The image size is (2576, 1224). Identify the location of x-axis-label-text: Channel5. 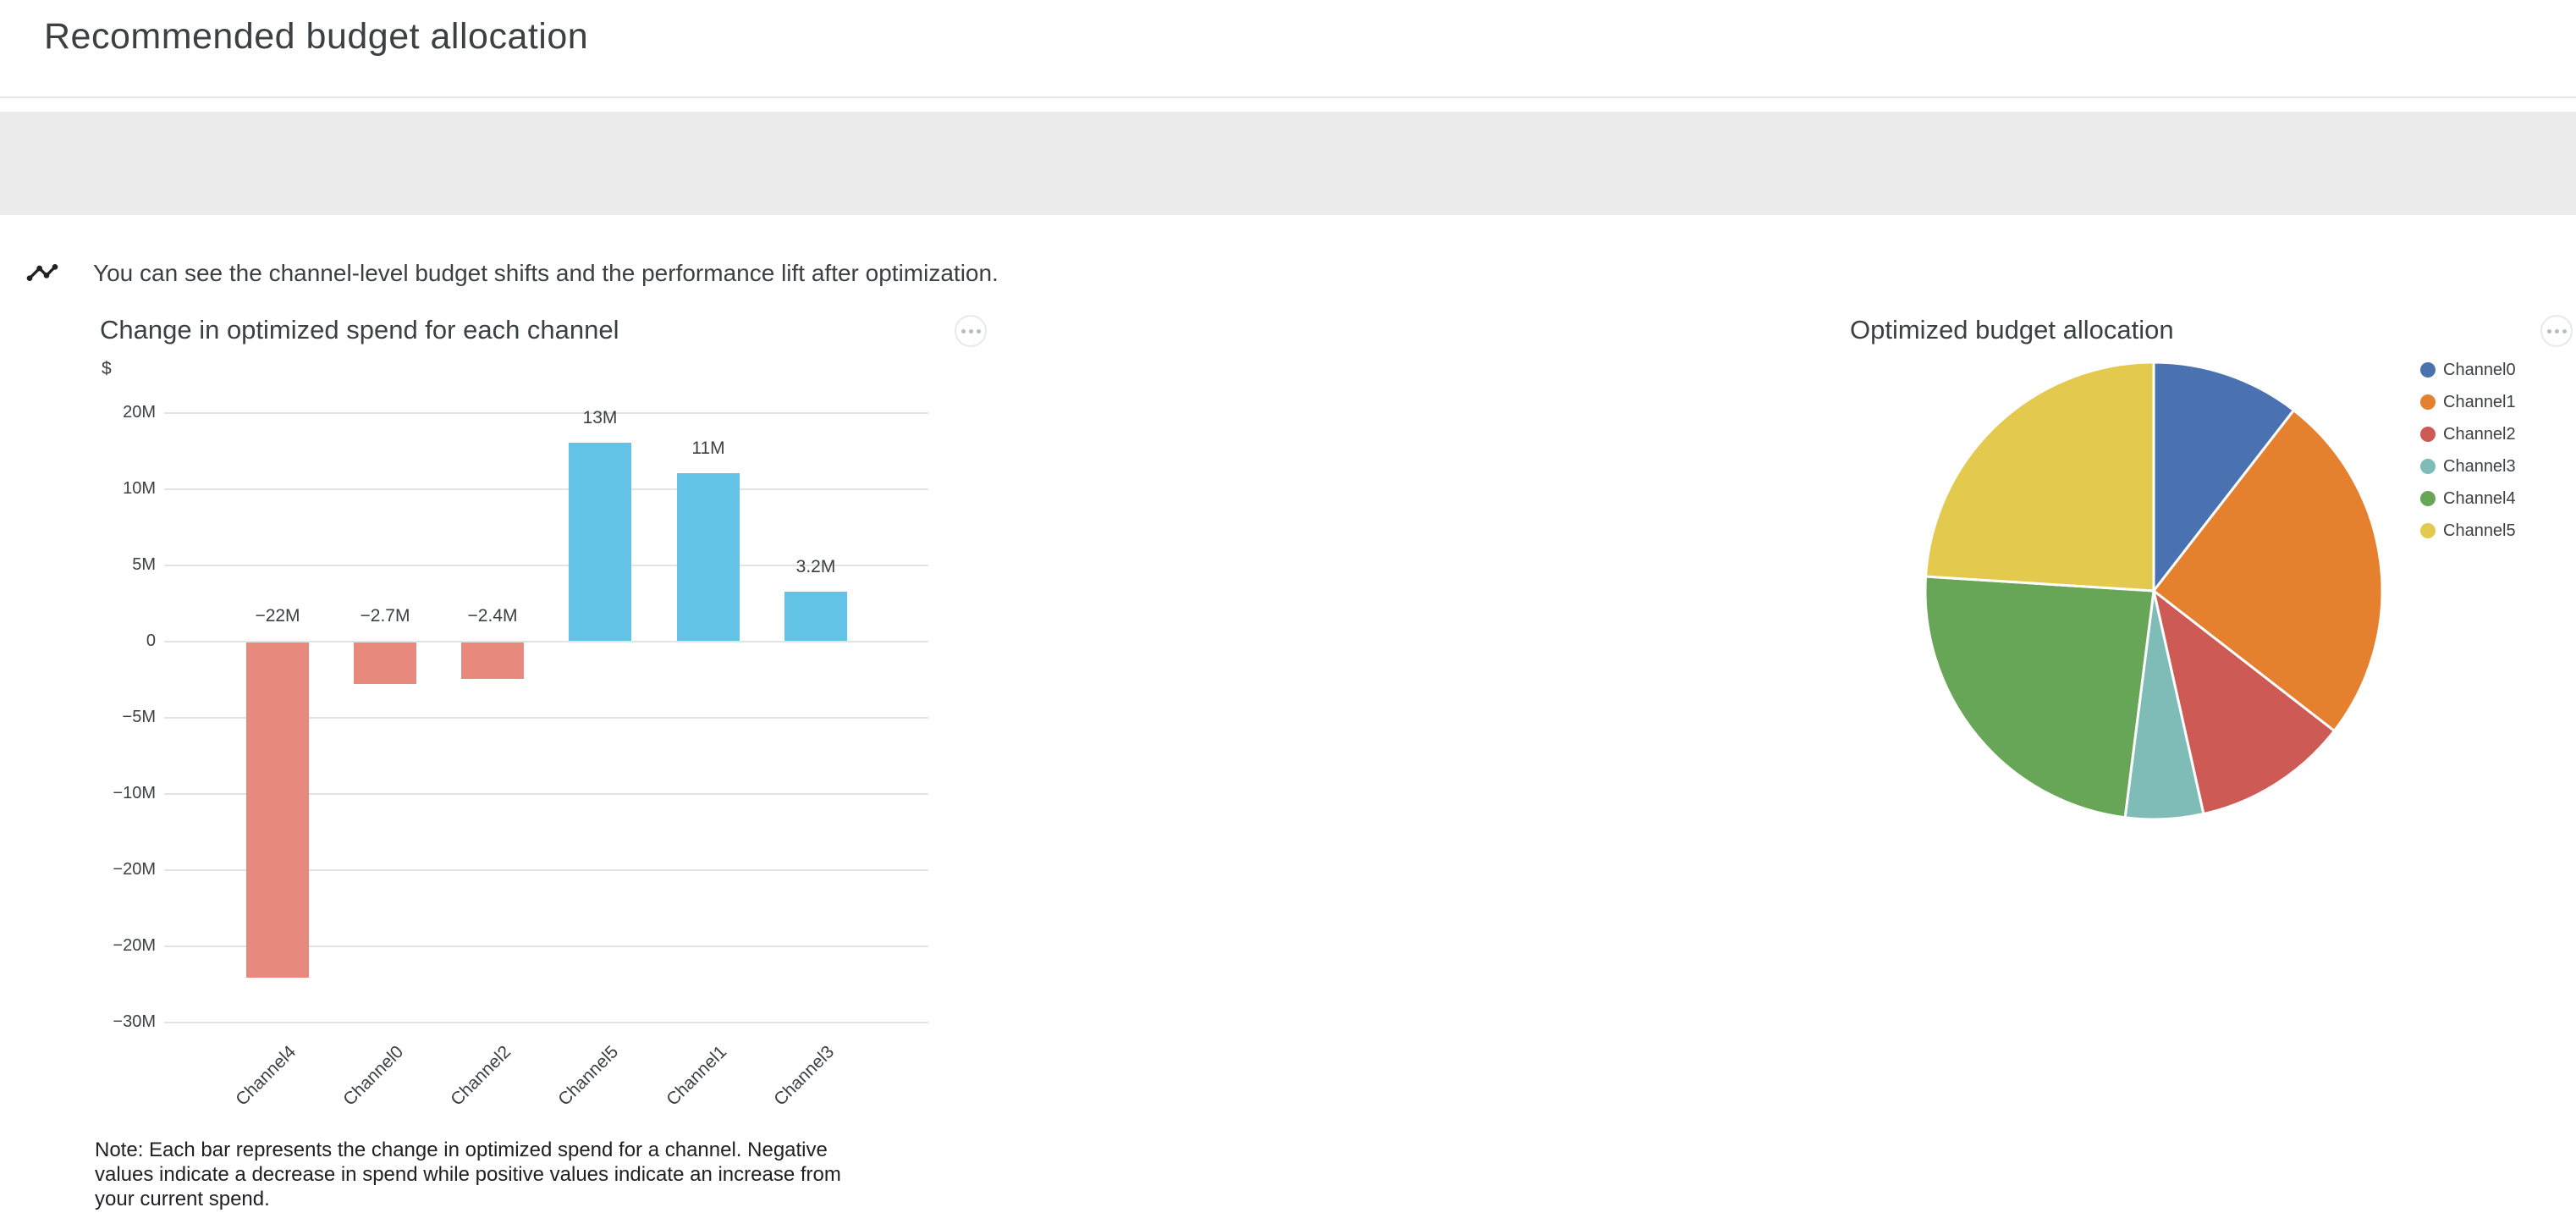
(588, 1076).